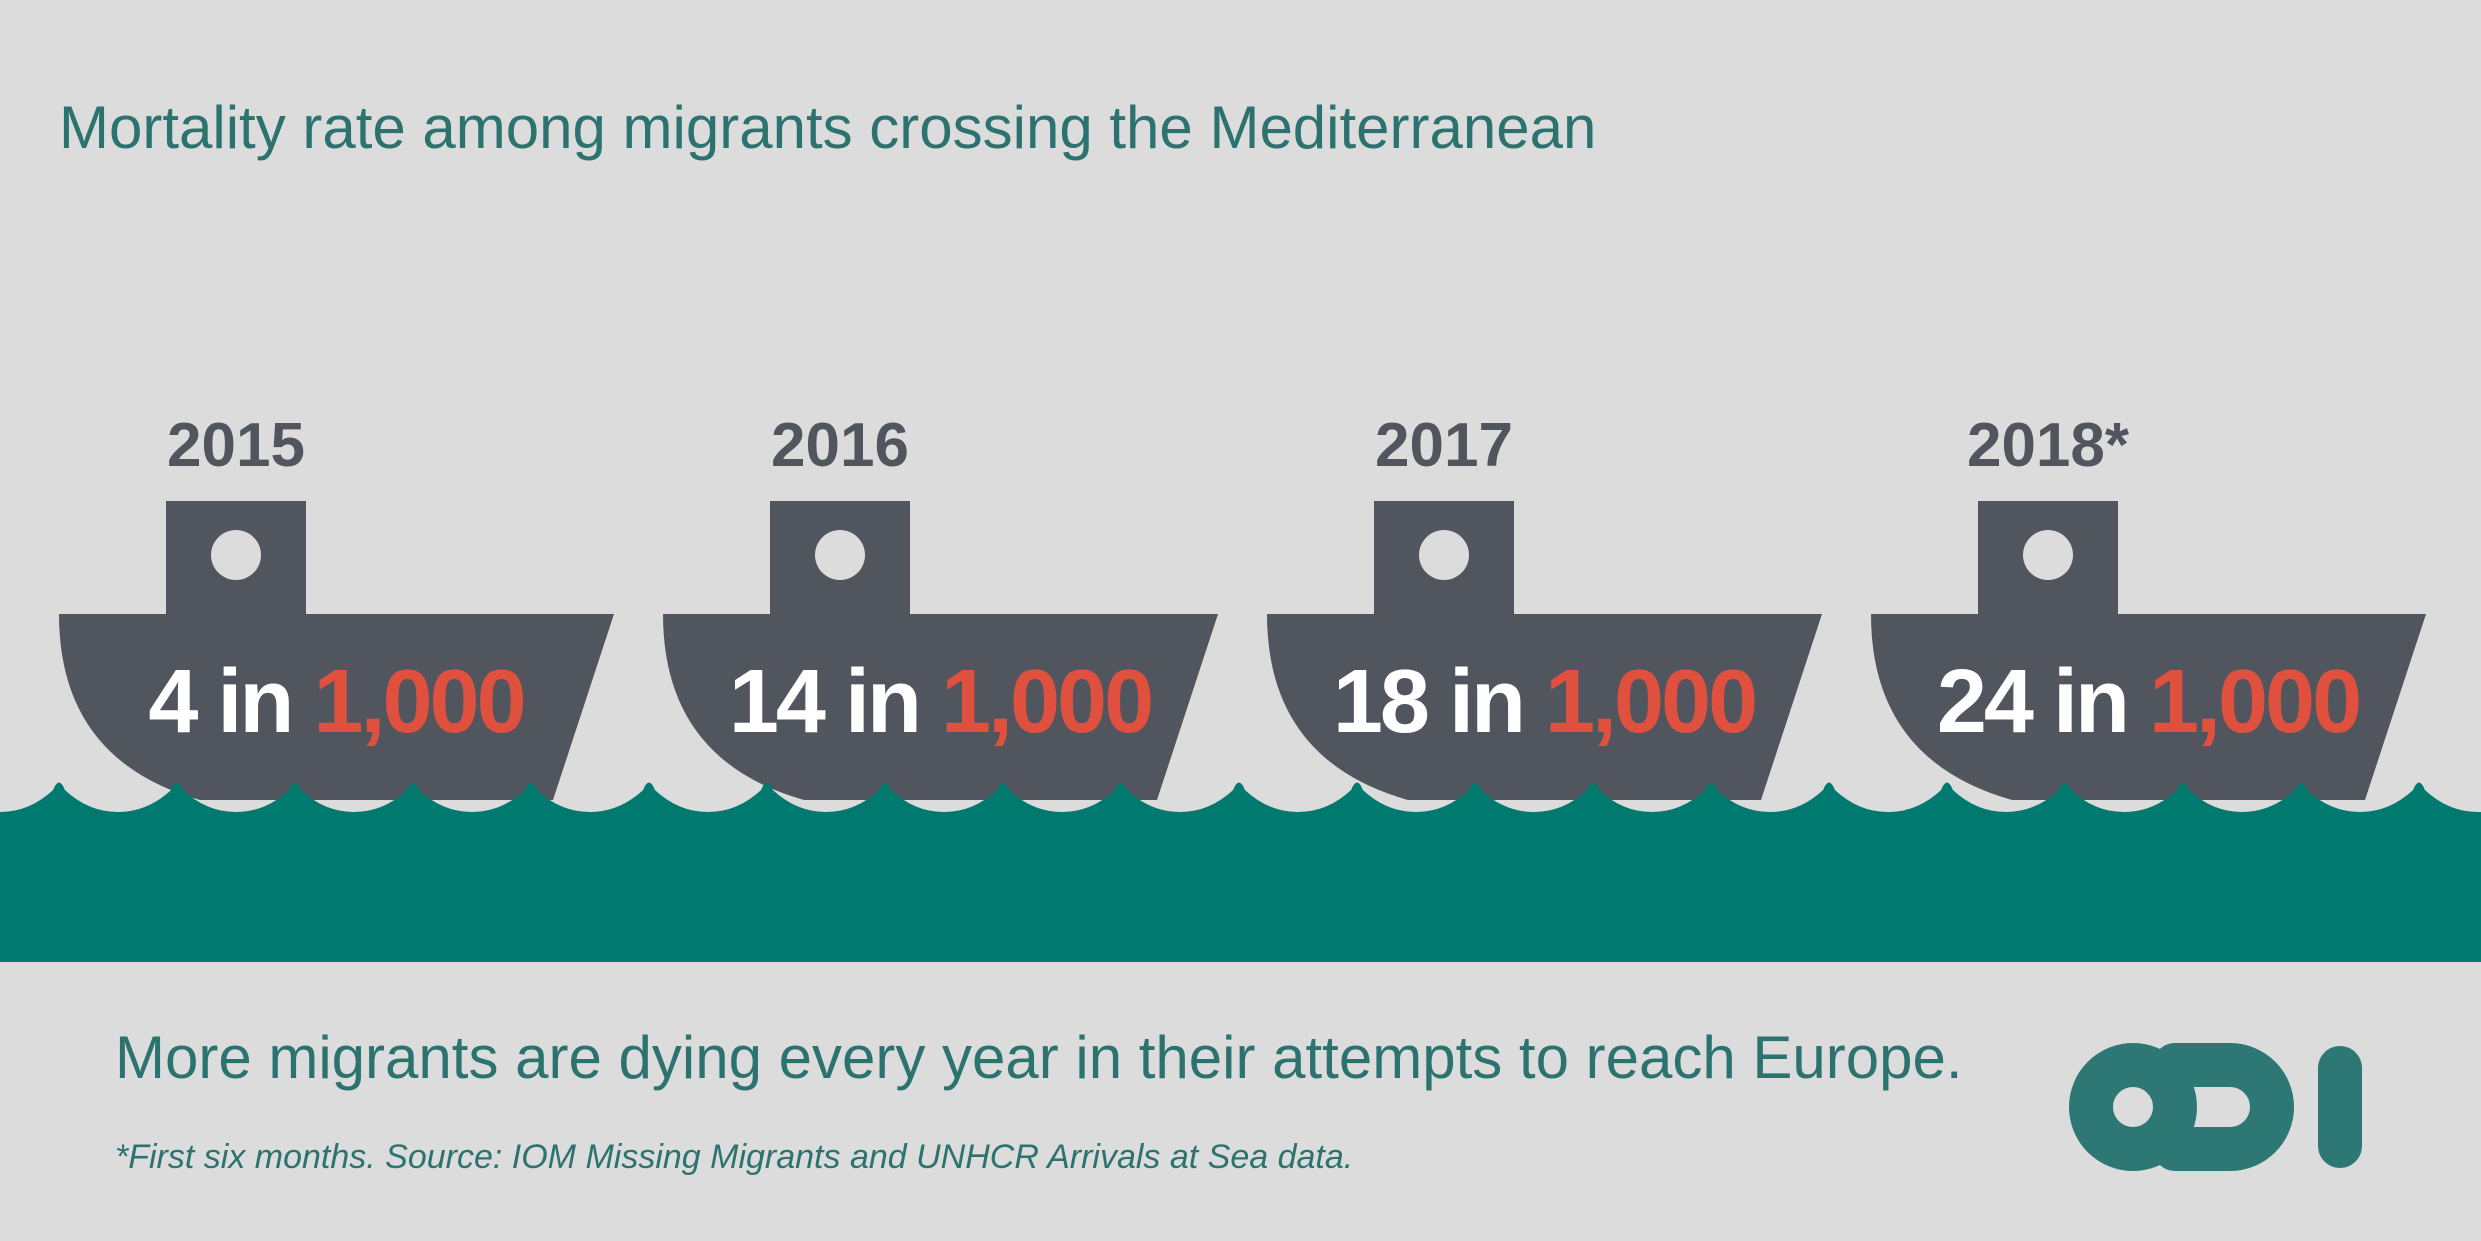 The height and width of the screenshot is (1241, 2481). What do you see at coordinates (2133, 1107) in the screenshot?
I see `logo-o` at bounding box center [2133, 1107].